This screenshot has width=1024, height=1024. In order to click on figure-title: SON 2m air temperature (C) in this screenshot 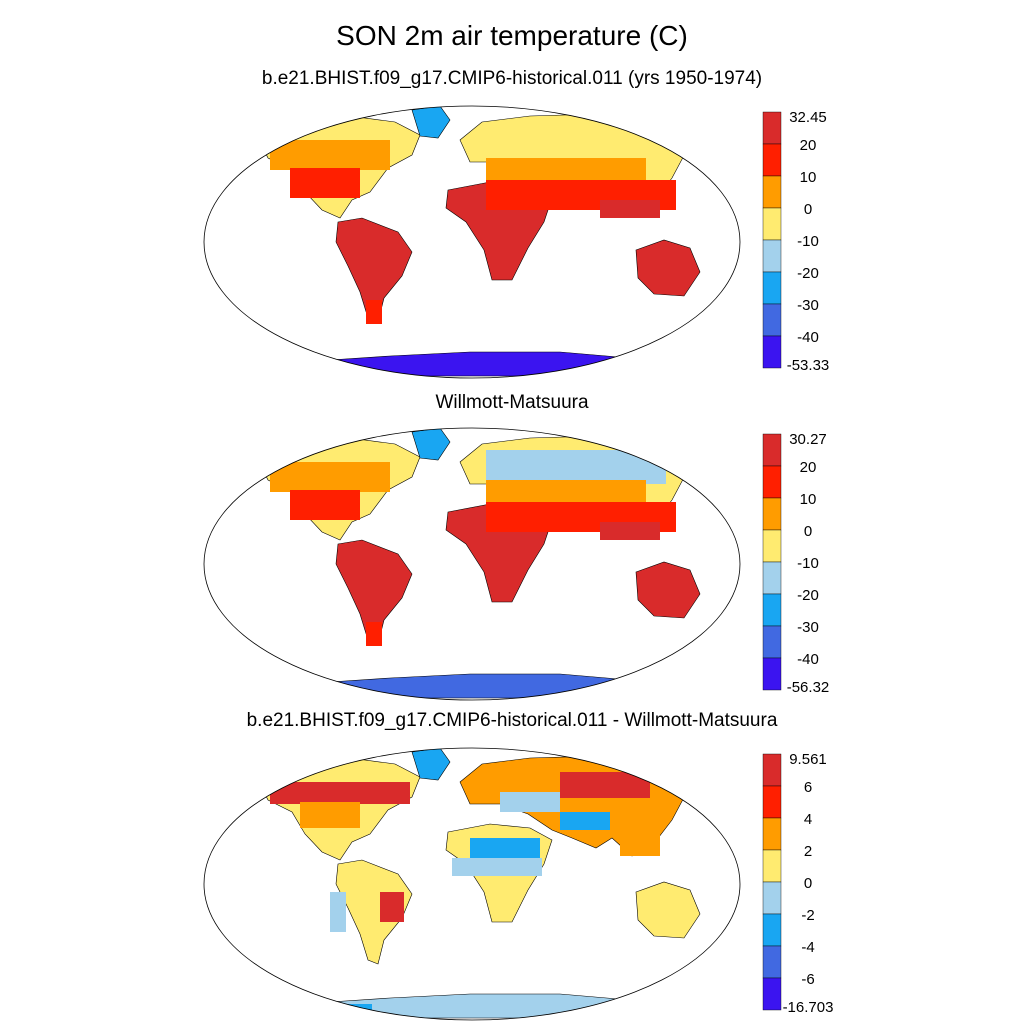, I will do `click(512, 35)`.